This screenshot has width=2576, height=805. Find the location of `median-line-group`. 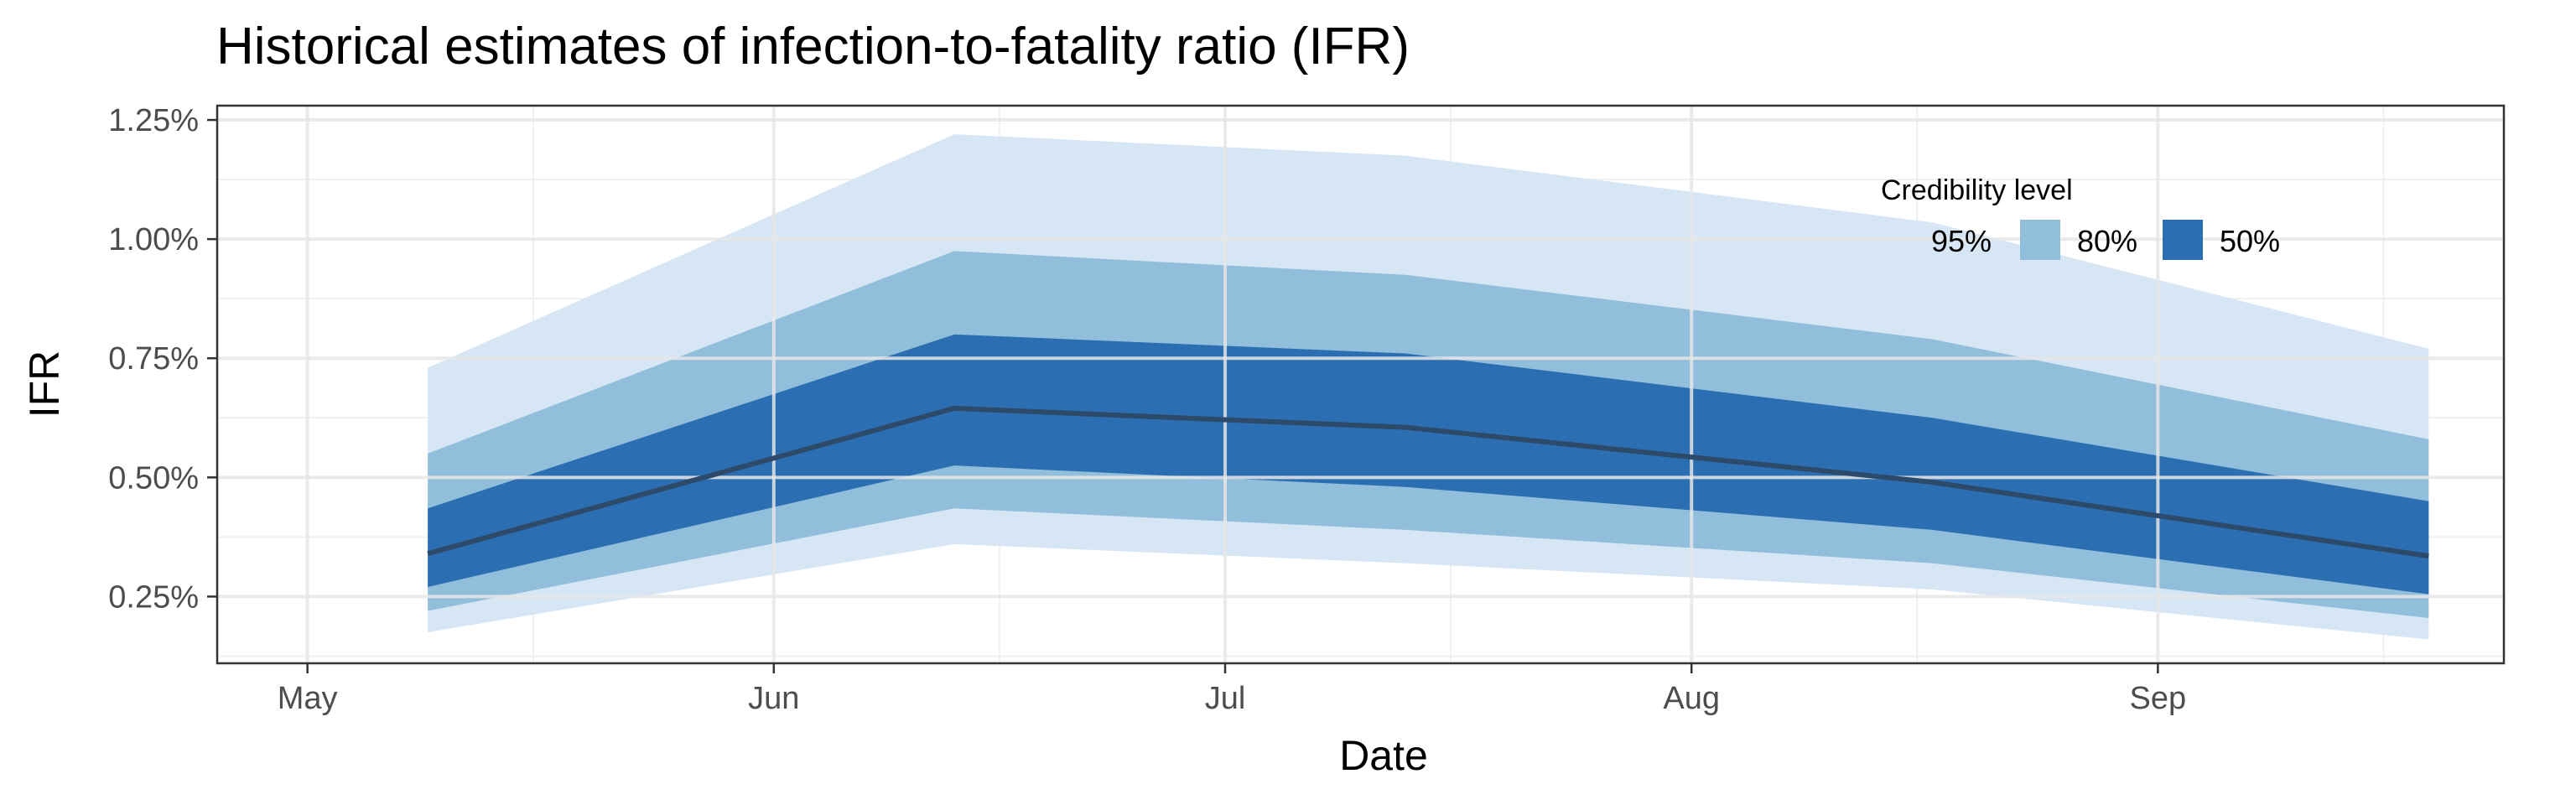

median-line-group is located at coordinates (1428, 482).